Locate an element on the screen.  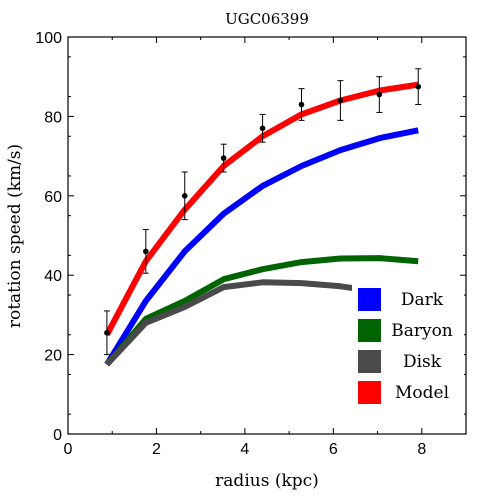
legend-swatch-disk is located at coordinates (369, 361).